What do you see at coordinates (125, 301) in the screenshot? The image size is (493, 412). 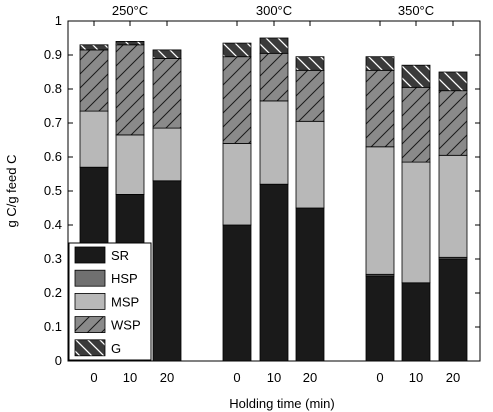 I see `legend-label: MSP` at bounding box center [125, 301].